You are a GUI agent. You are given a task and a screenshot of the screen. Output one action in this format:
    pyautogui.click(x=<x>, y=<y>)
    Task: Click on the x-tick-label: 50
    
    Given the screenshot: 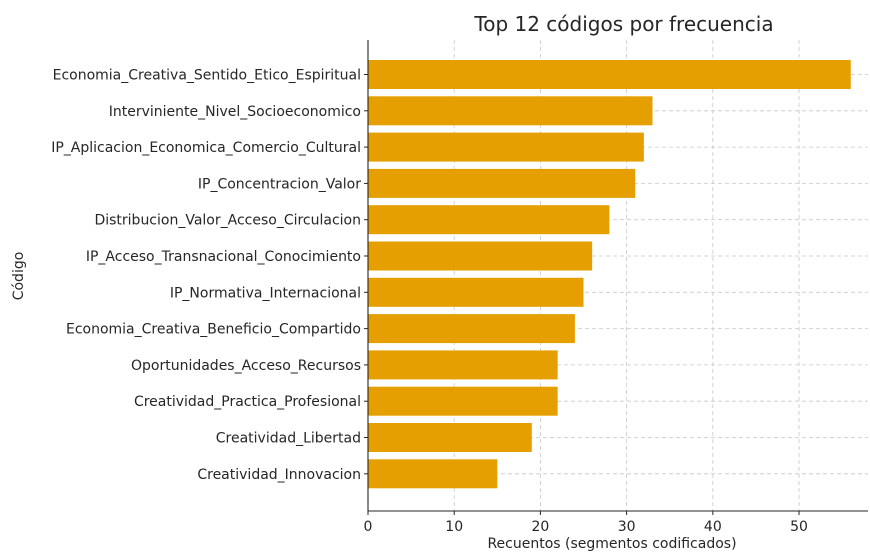 What is the action you would take?
    pyautogui.click(x=799, y=527)
    